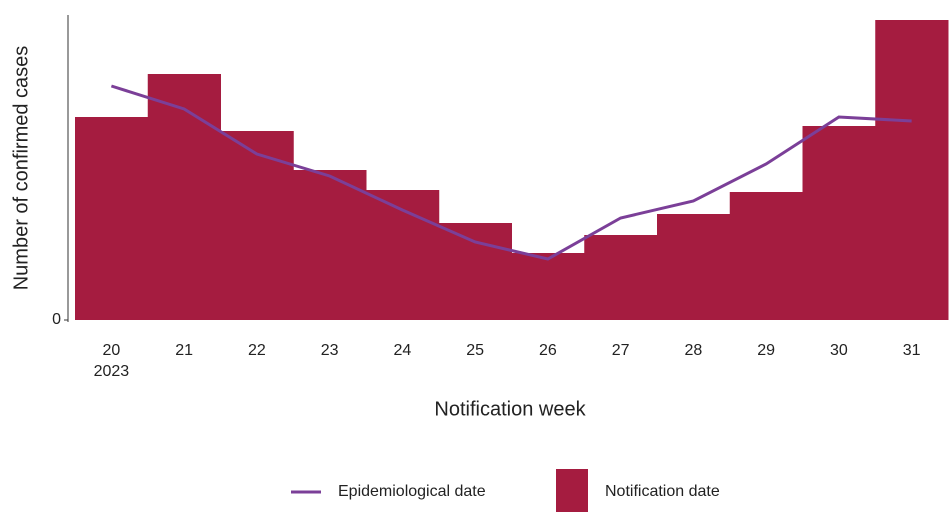 This screenshot has width=952, height=512. What do you see at coordinates (184, 350) in the screenshot?
I see `x-tick-label: 21` at bounding box center [184, 350].